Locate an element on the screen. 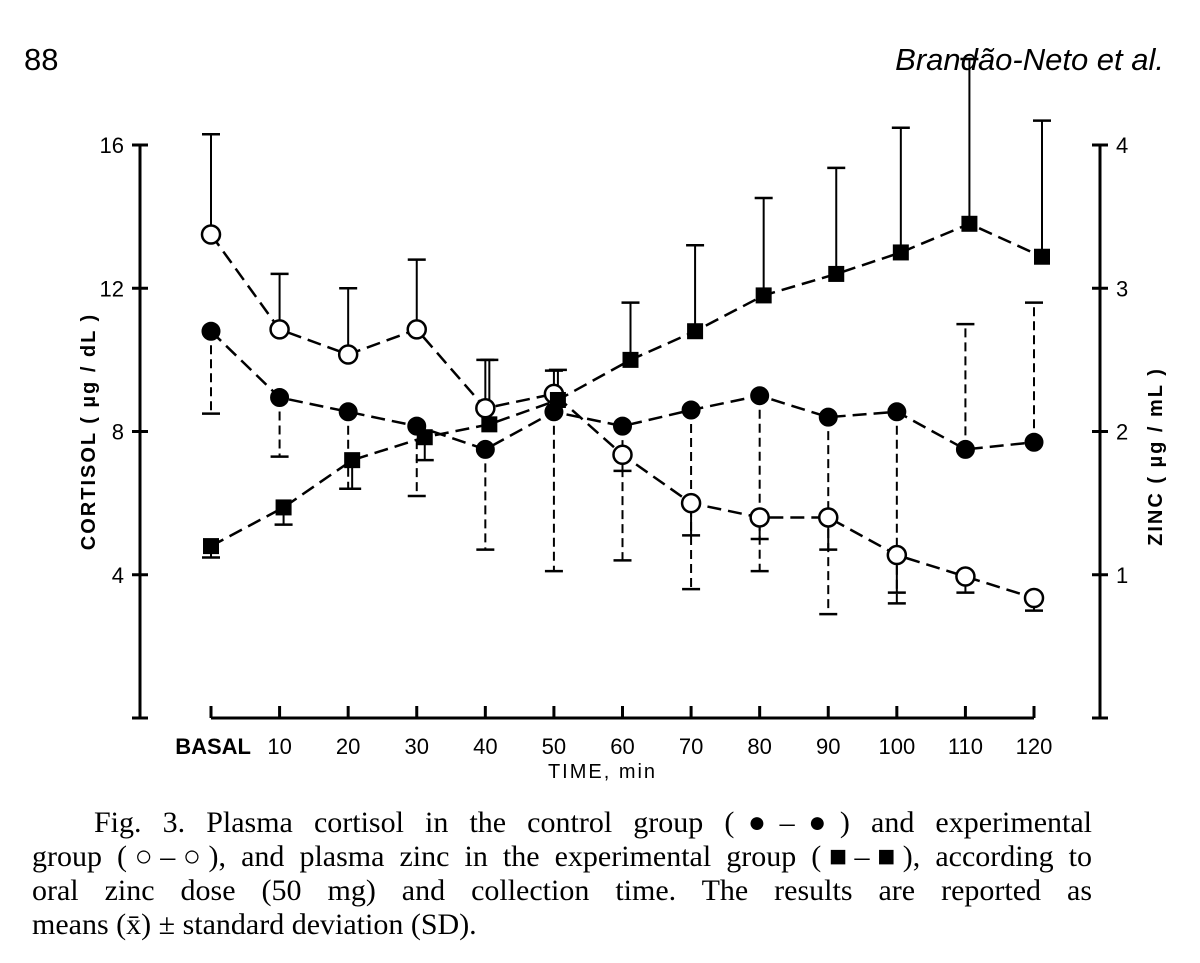 This screenshot has height=963, width=1200. left-y-axis-title: CORTISOL ( µg / dL ) is located at coordinates (89, 431).